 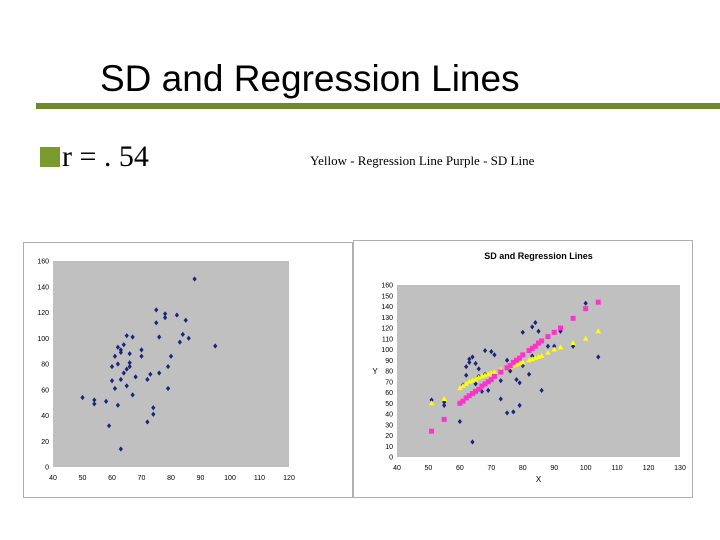 What do you see at coordinates (43, 339) in the screenshot?
I see `y-tick-label: 100` at bounding box center [43, 339].